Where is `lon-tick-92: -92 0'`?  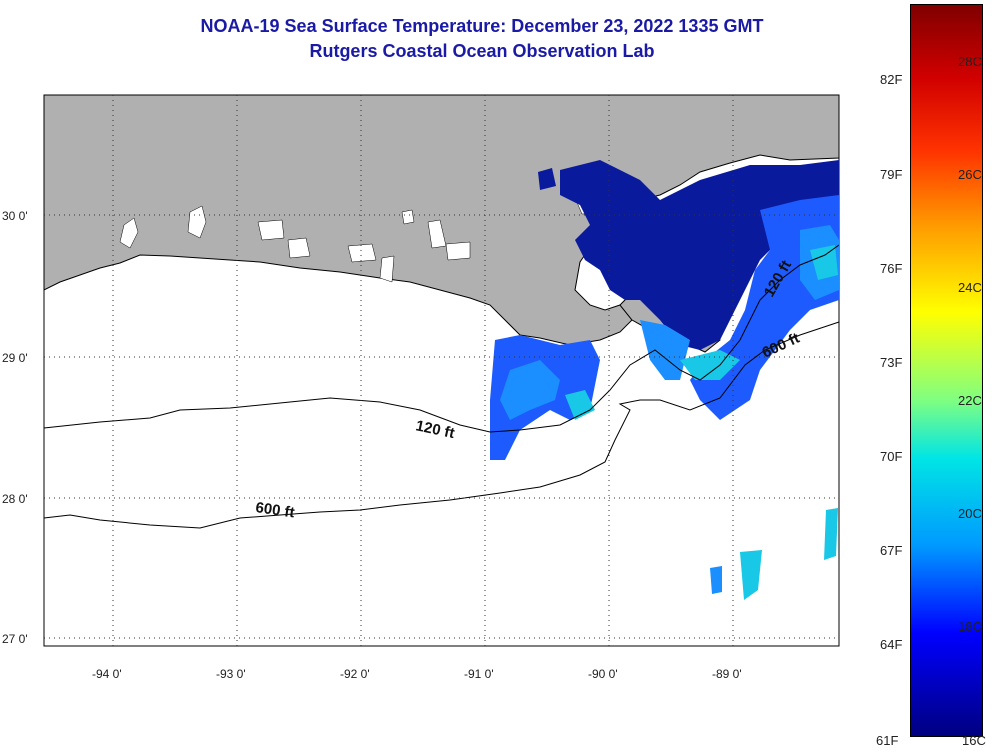
lon-tick-92: -92 0' is located at coordinates (355, 674).